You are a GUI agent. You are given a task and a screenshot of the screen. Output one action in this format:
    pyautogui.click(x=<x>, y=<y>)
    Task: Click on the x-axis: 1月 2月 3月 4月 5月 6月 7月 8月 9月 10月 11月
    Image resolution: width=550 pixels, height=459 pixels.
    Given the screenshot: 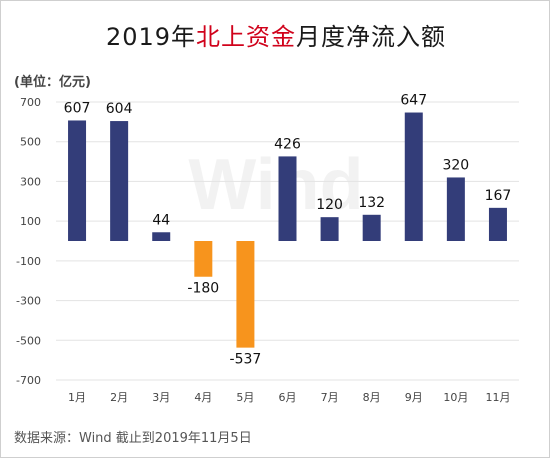 What is the action you would take?
    pyautogui.click(x=289, y=397)
    